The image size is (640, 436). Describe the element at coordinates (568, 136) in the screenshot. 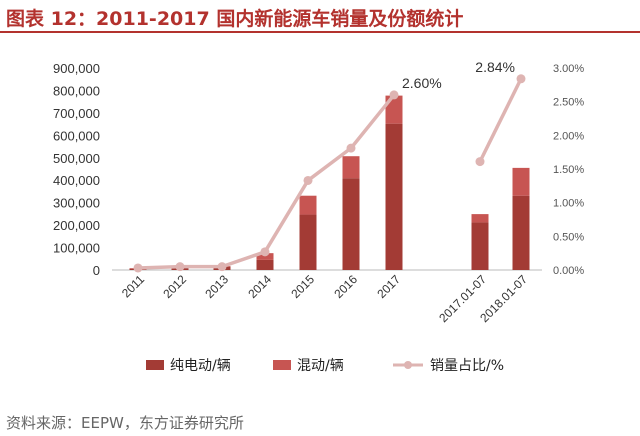

I see `right-tick-label: 2.00%` at that location.